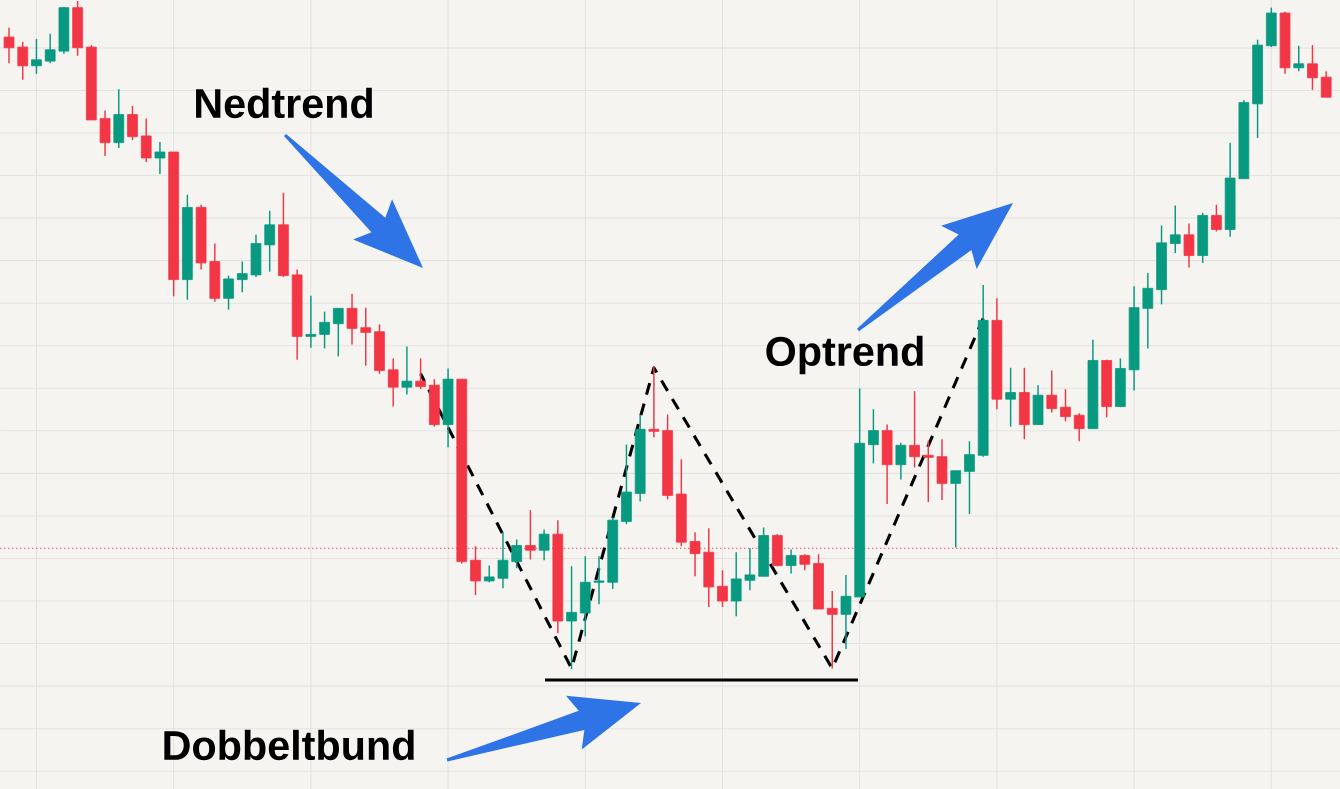  What do you see at coordinates (844, 355) in the screenshot?
I see `annotation: Optrend` at bounding box center [844, 355].